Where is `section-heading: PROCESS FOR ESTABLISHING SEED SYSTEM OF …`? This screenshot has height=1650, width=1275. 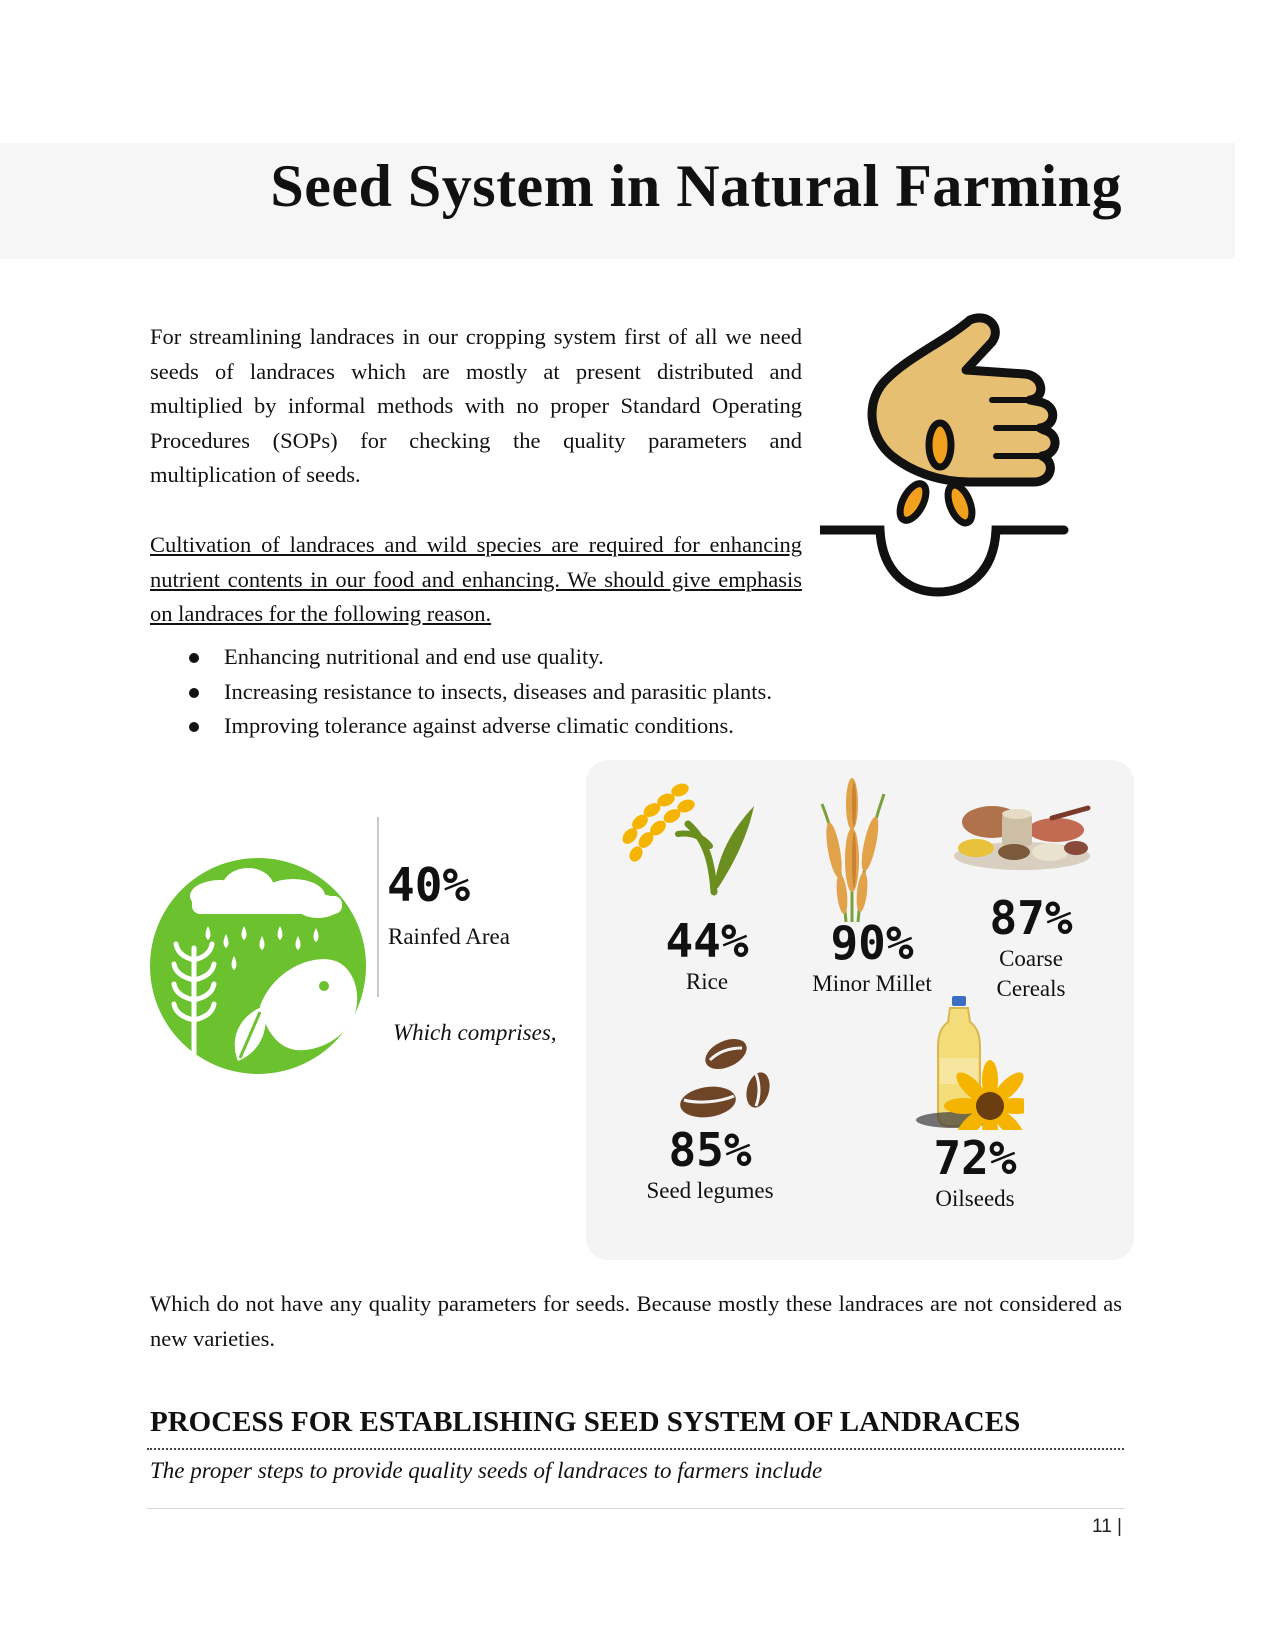 section-heading: PROCESS FOR ESTABLISHING SEED SYSTEM OF … is located at coordinates (585, 1422).